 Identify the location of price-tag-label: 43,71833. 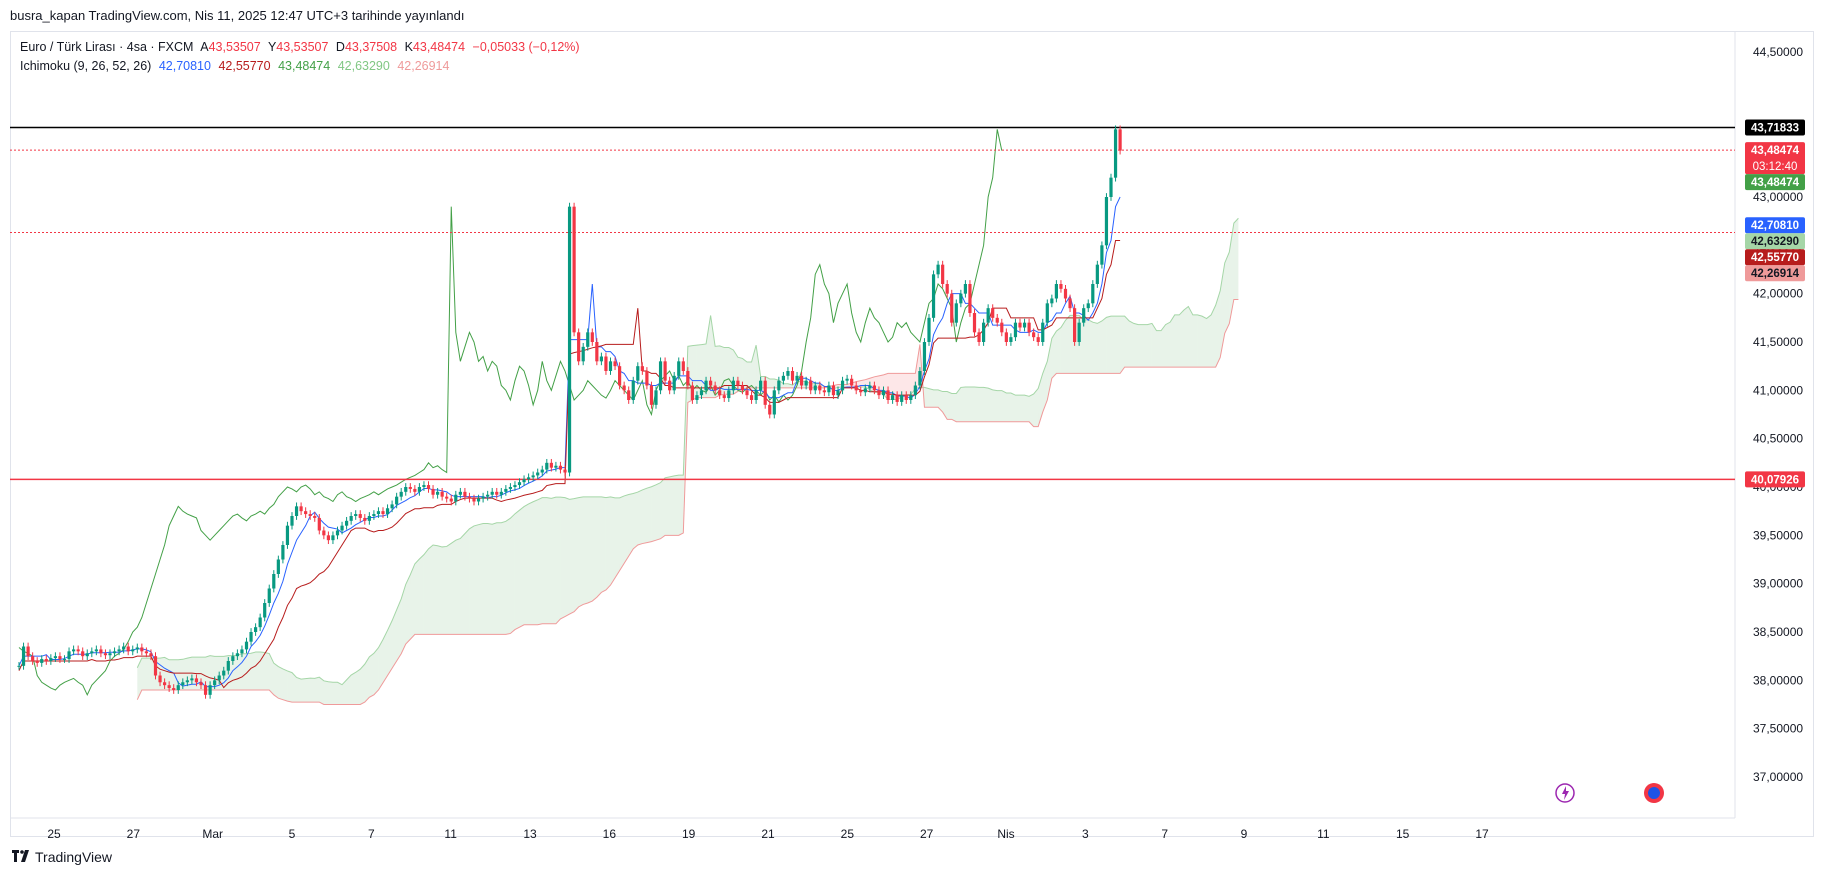
(1775, 129).